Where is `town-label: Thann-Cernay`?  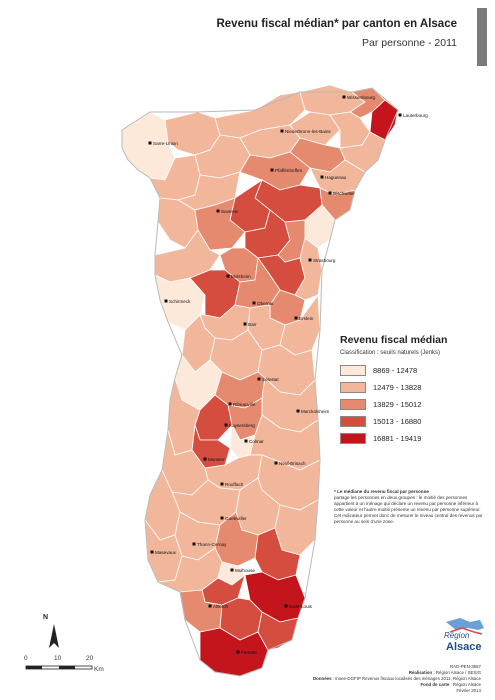 town-label: Thann-Cernay is located at coordinates (212, 544).